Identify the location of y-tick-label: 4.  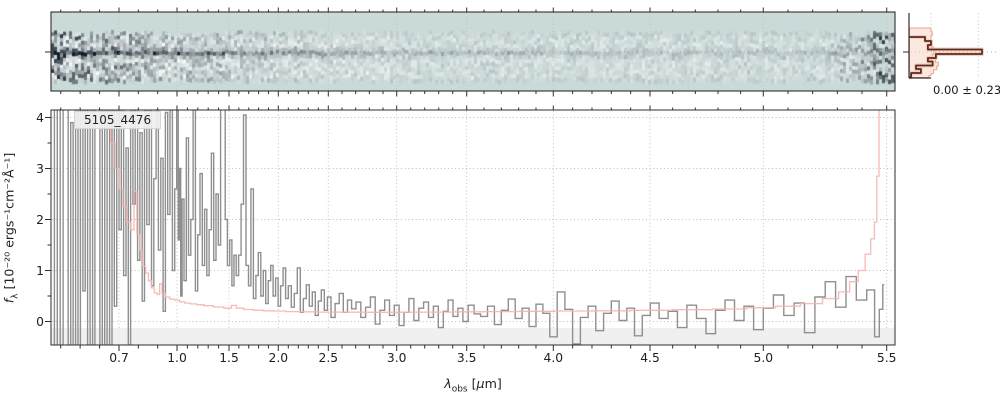
(40, 117).